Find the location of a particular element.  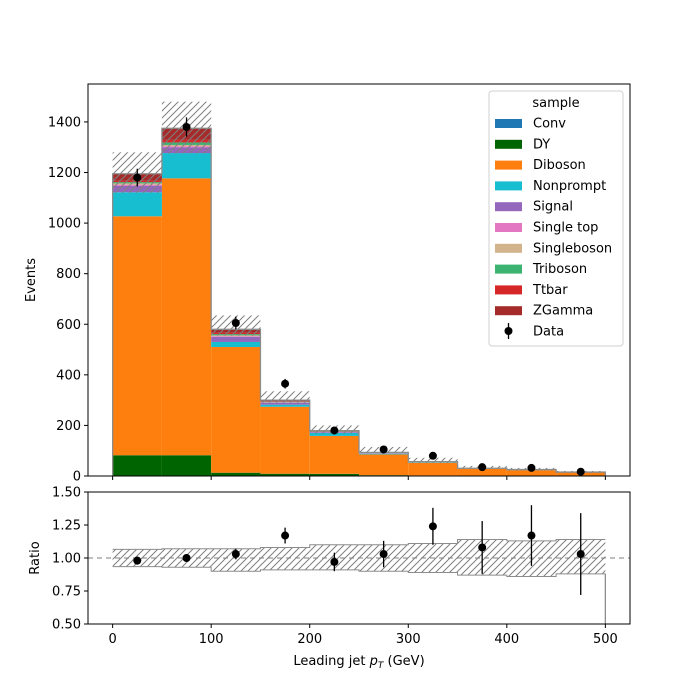

legend-title: sample is located at coordinates (555, 103).